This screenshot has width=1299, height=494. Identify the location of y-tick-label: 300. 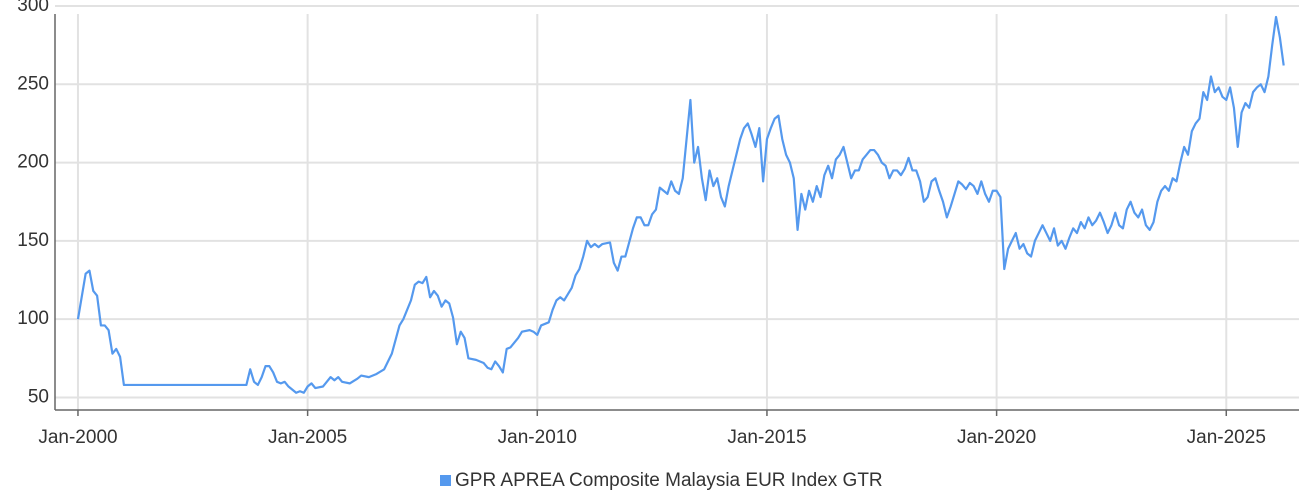
(33, 8).